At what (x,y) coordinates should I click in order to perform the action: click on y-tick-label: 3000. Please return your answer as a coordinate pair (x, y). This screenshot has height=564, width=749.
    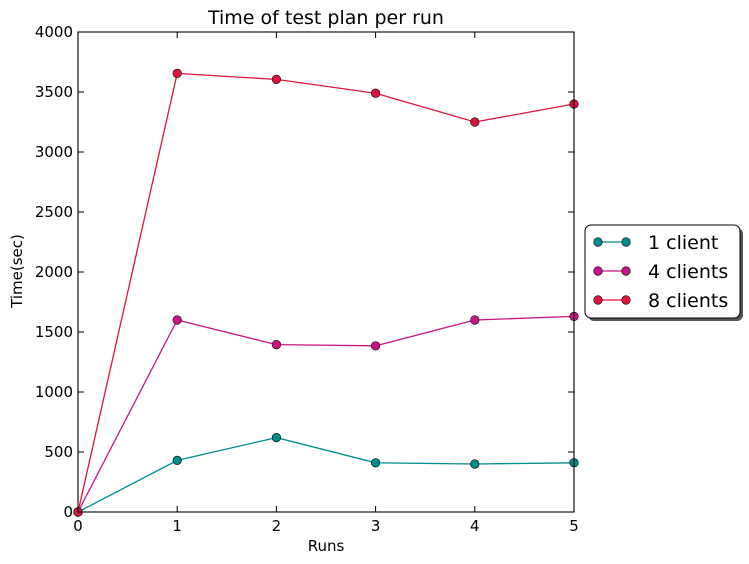
    Looking at the image, I should click on (54, 152).